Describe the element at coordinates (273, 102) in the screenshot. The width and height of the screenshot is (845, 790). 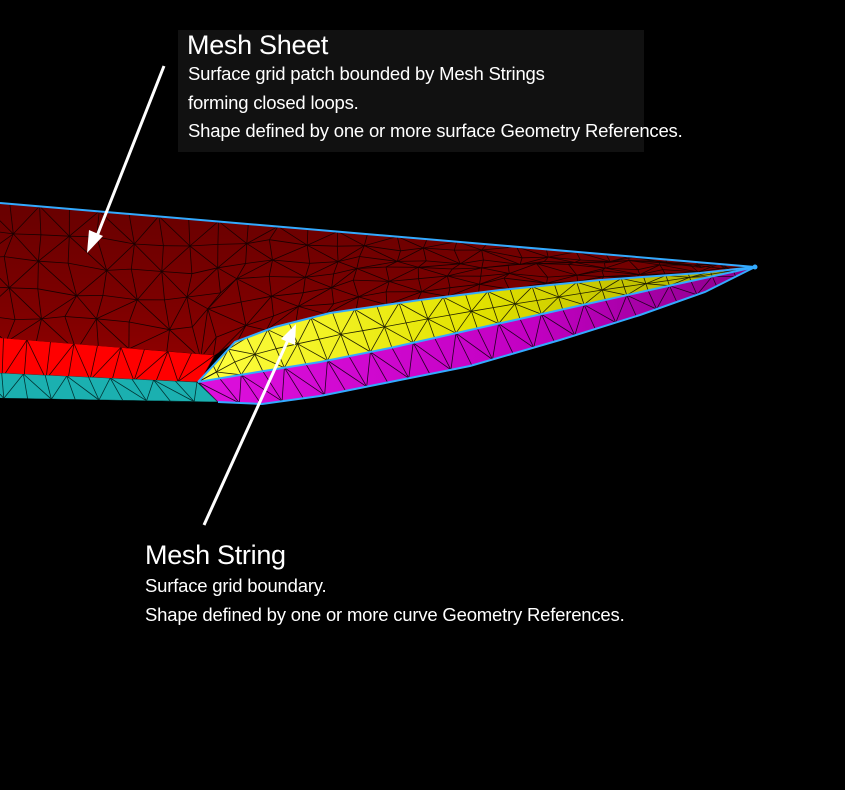
I see `mesh-sheet-line-2: forming closed loops.` at that location.